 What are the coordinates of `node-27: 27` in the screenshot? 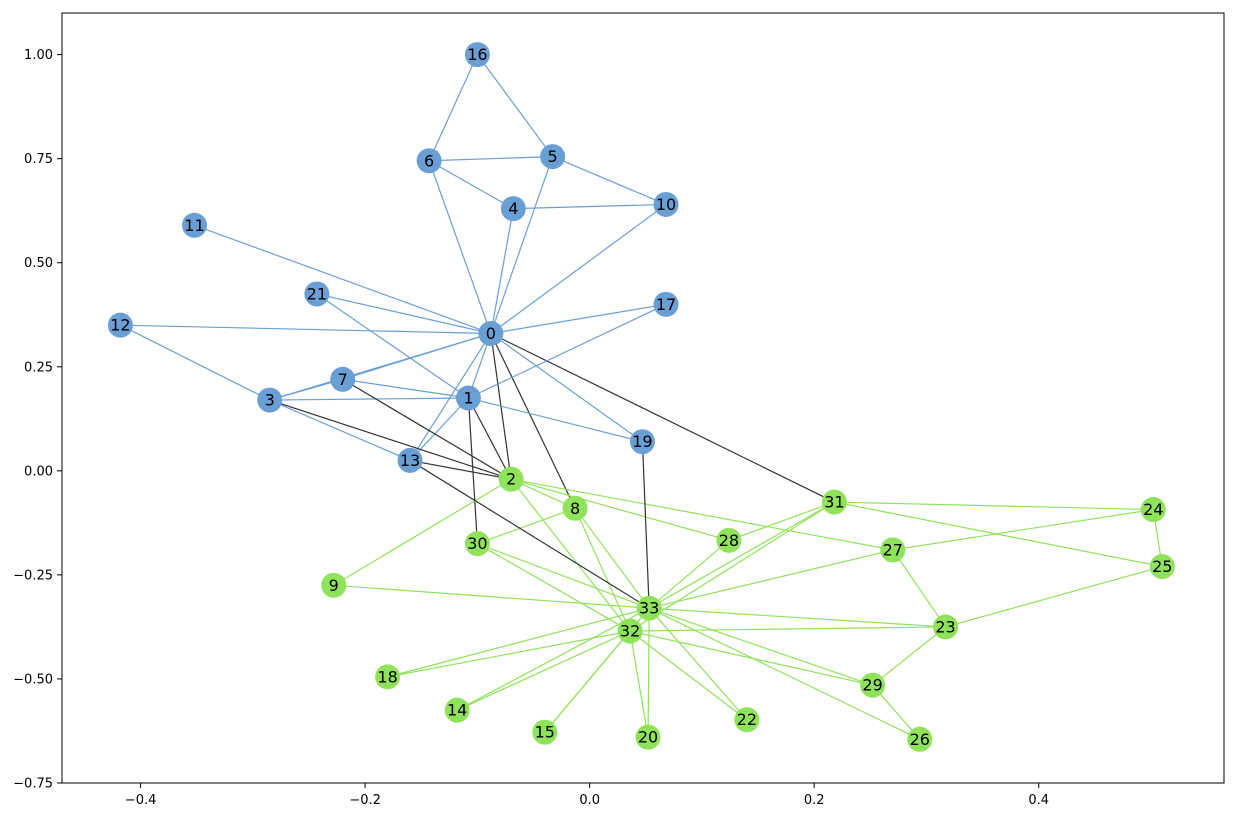 It's located at (893, 550).